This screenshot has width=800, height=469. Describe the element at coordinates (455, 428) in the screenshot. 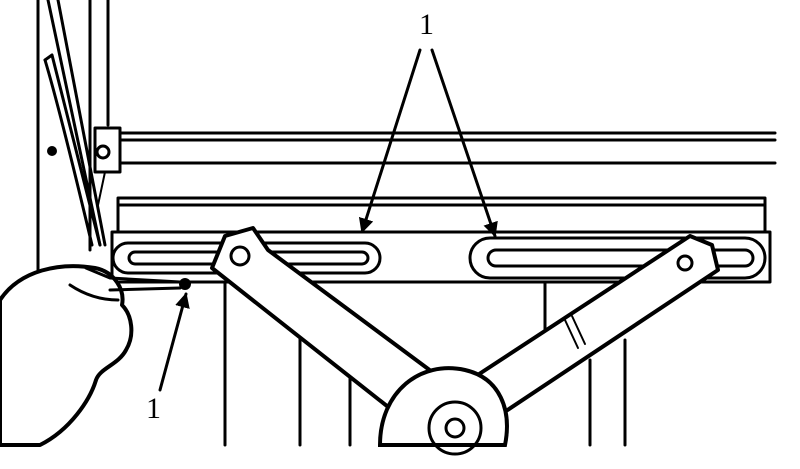

I see `hub-bolt` at that location.